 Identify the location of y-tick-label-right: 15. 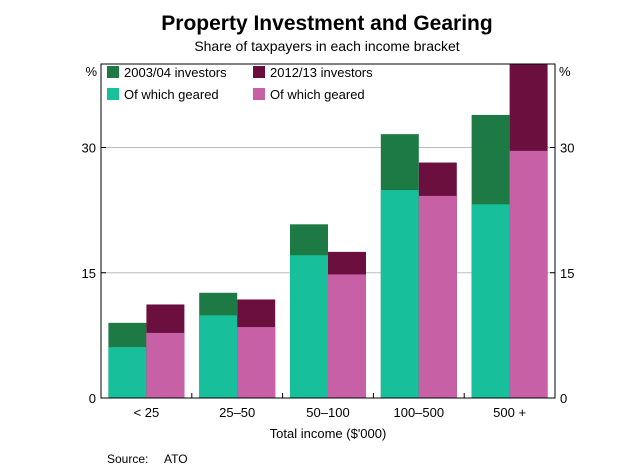
(567, 273).